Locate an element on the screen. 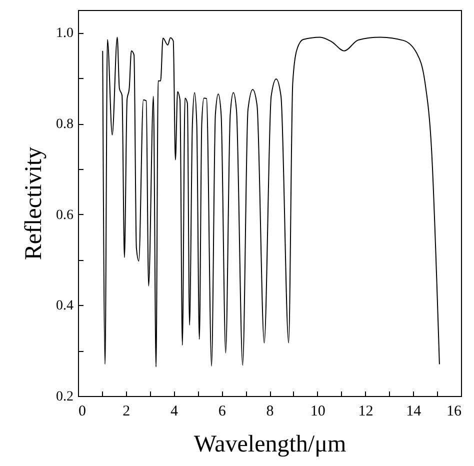  x-tick-label: 12 is located at coordinates (366, 412).